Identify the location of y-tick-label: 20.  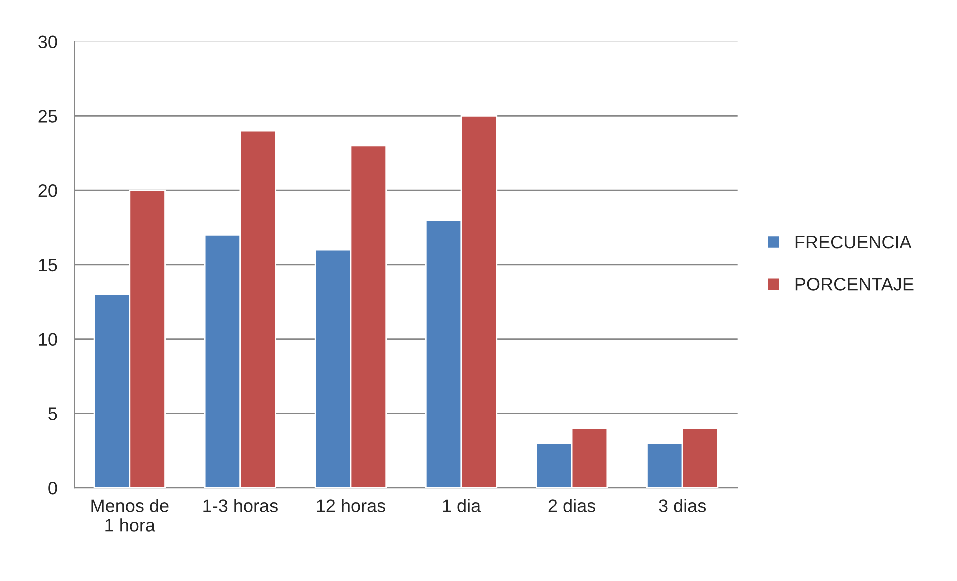
(48, 191).